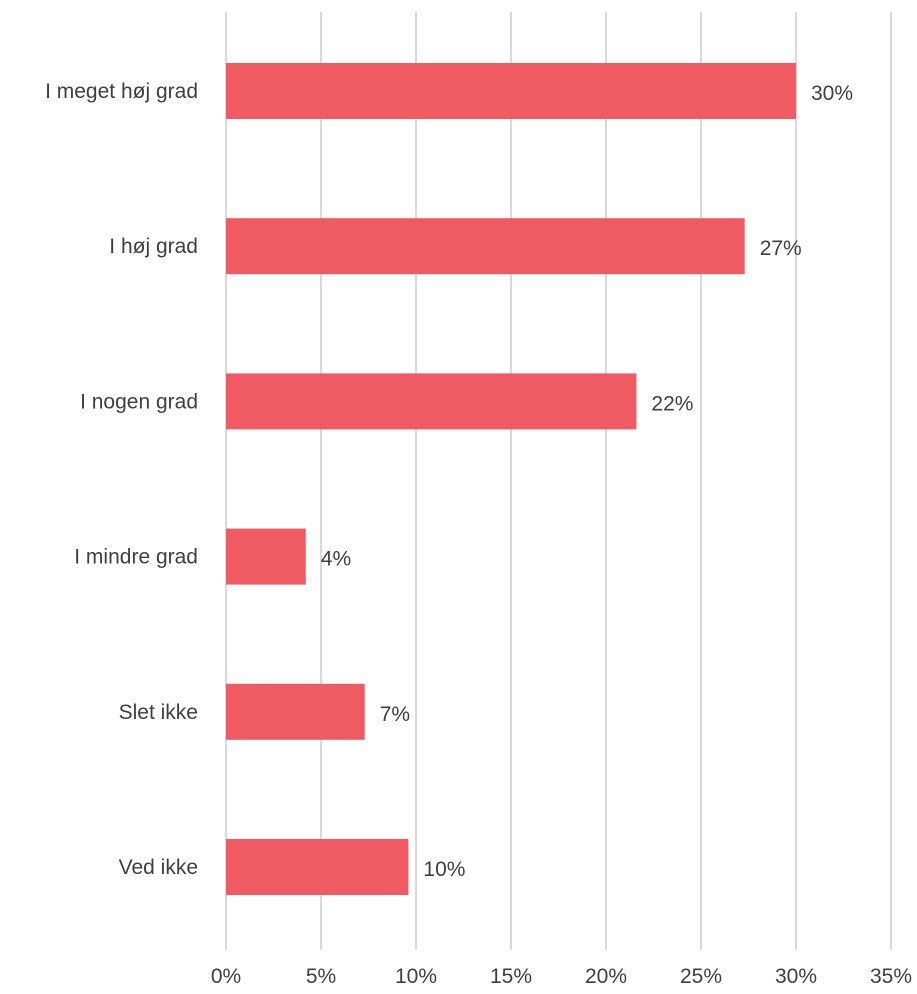 Image resolution: width=917 pixels, height=994 pixels. Describe the element at coordinates (796, 976) in the screenshot. I see `x-tick-label: 30%` at that location.